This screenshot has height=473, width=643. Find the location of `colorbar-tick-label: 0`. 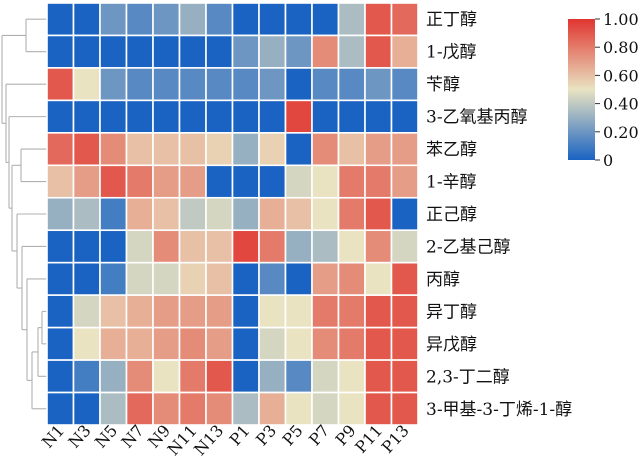

colorbar-tick-label: 0 is located at coordinates (608, 160).